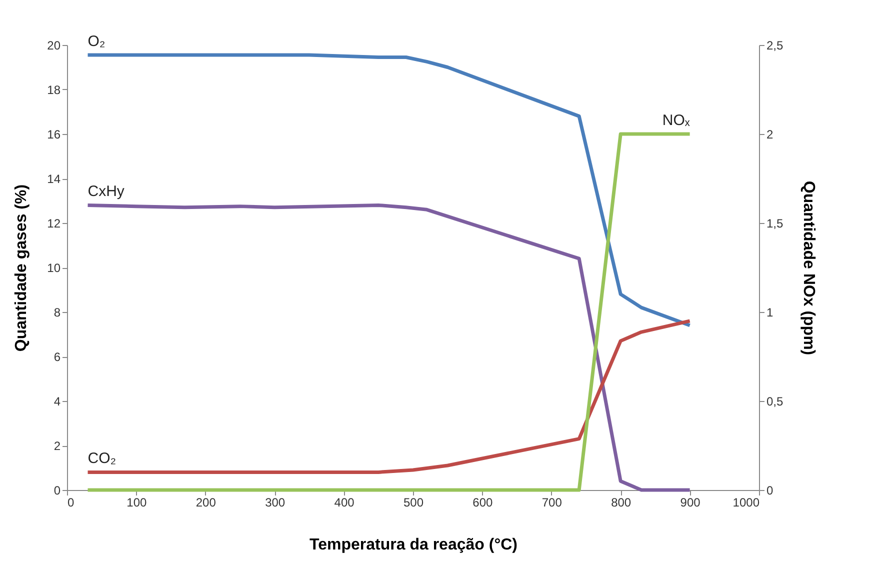 Image resolution: width=884 pixels, height=577 pixels. What do you see at coordinates (54, 268) in the screenshot?
I see `y-tick-label: 10` at bounding box center [54, 268].